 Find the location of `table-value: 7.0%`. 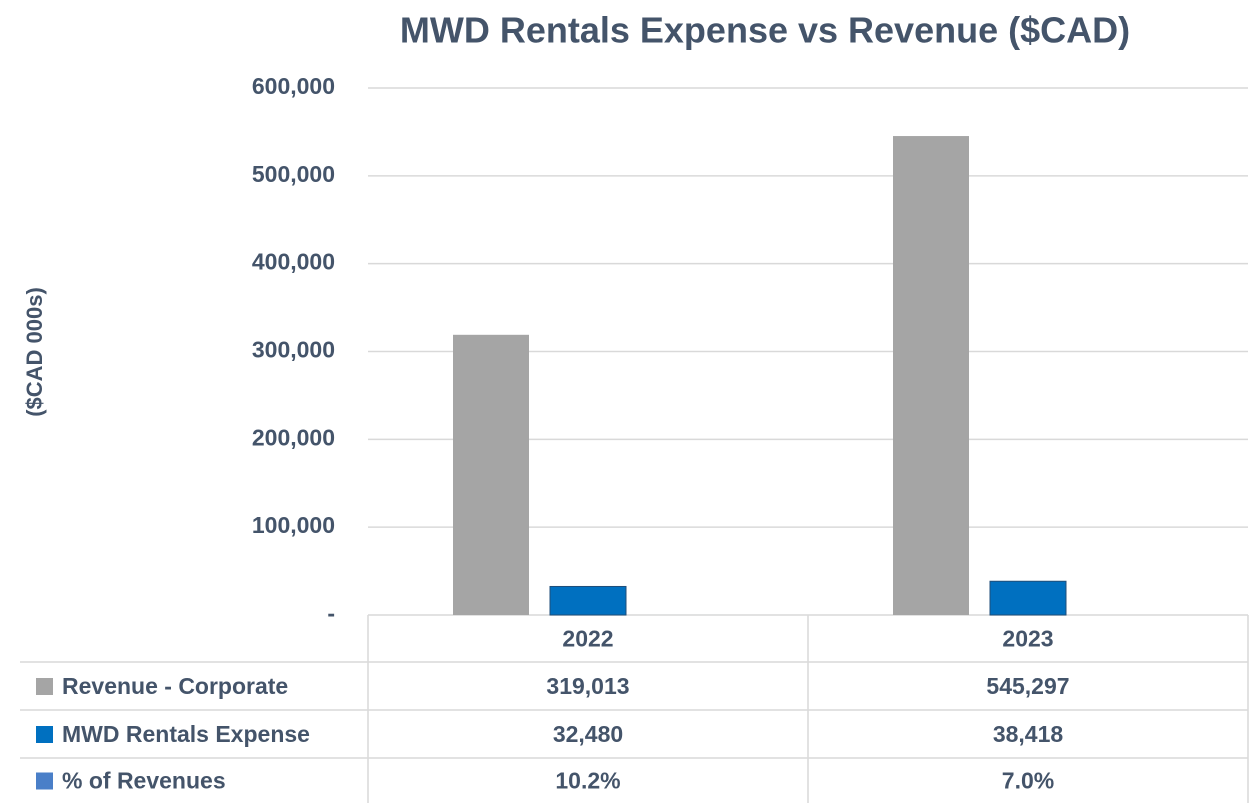

table-value: 7.0% is located at coordinates (1028, 781).